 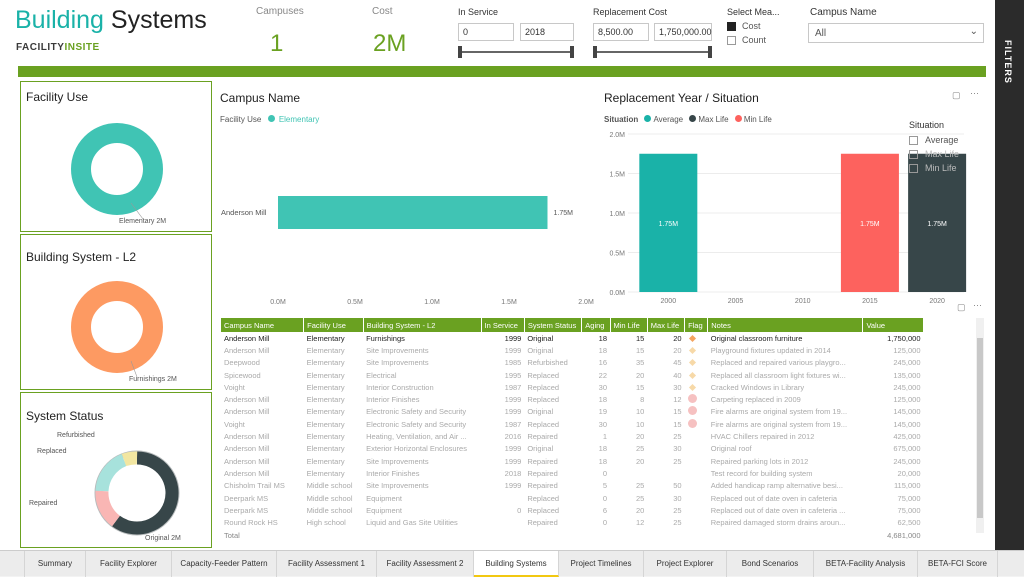 I want to click on table-cell: Electrical, so click(x=381, y=375).